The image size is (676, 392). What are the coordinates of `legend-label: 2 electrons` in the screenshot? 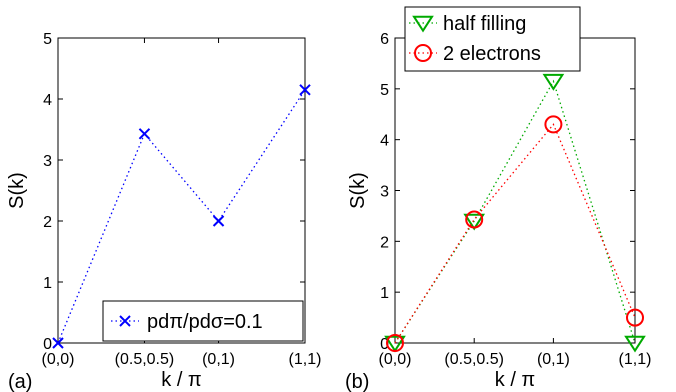 It's located at (492, 54).